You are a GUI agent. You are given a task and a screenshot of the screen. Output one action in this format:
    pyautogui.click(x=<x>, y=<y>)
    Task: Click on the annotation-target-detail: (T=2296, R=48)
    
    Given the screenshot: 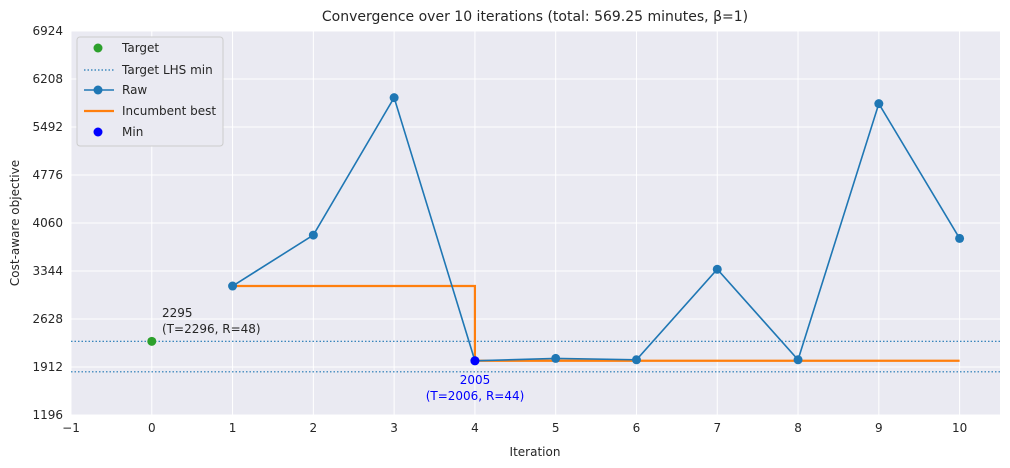 What is the action you would take?
    pyautogui.click(x=211, y=329)
    